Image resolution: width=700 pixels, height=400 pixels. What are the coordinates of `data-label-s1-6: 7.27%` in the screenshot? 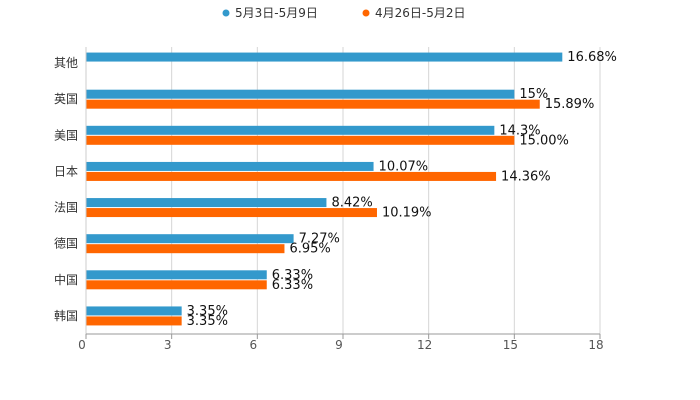 It's located at (319, 239).